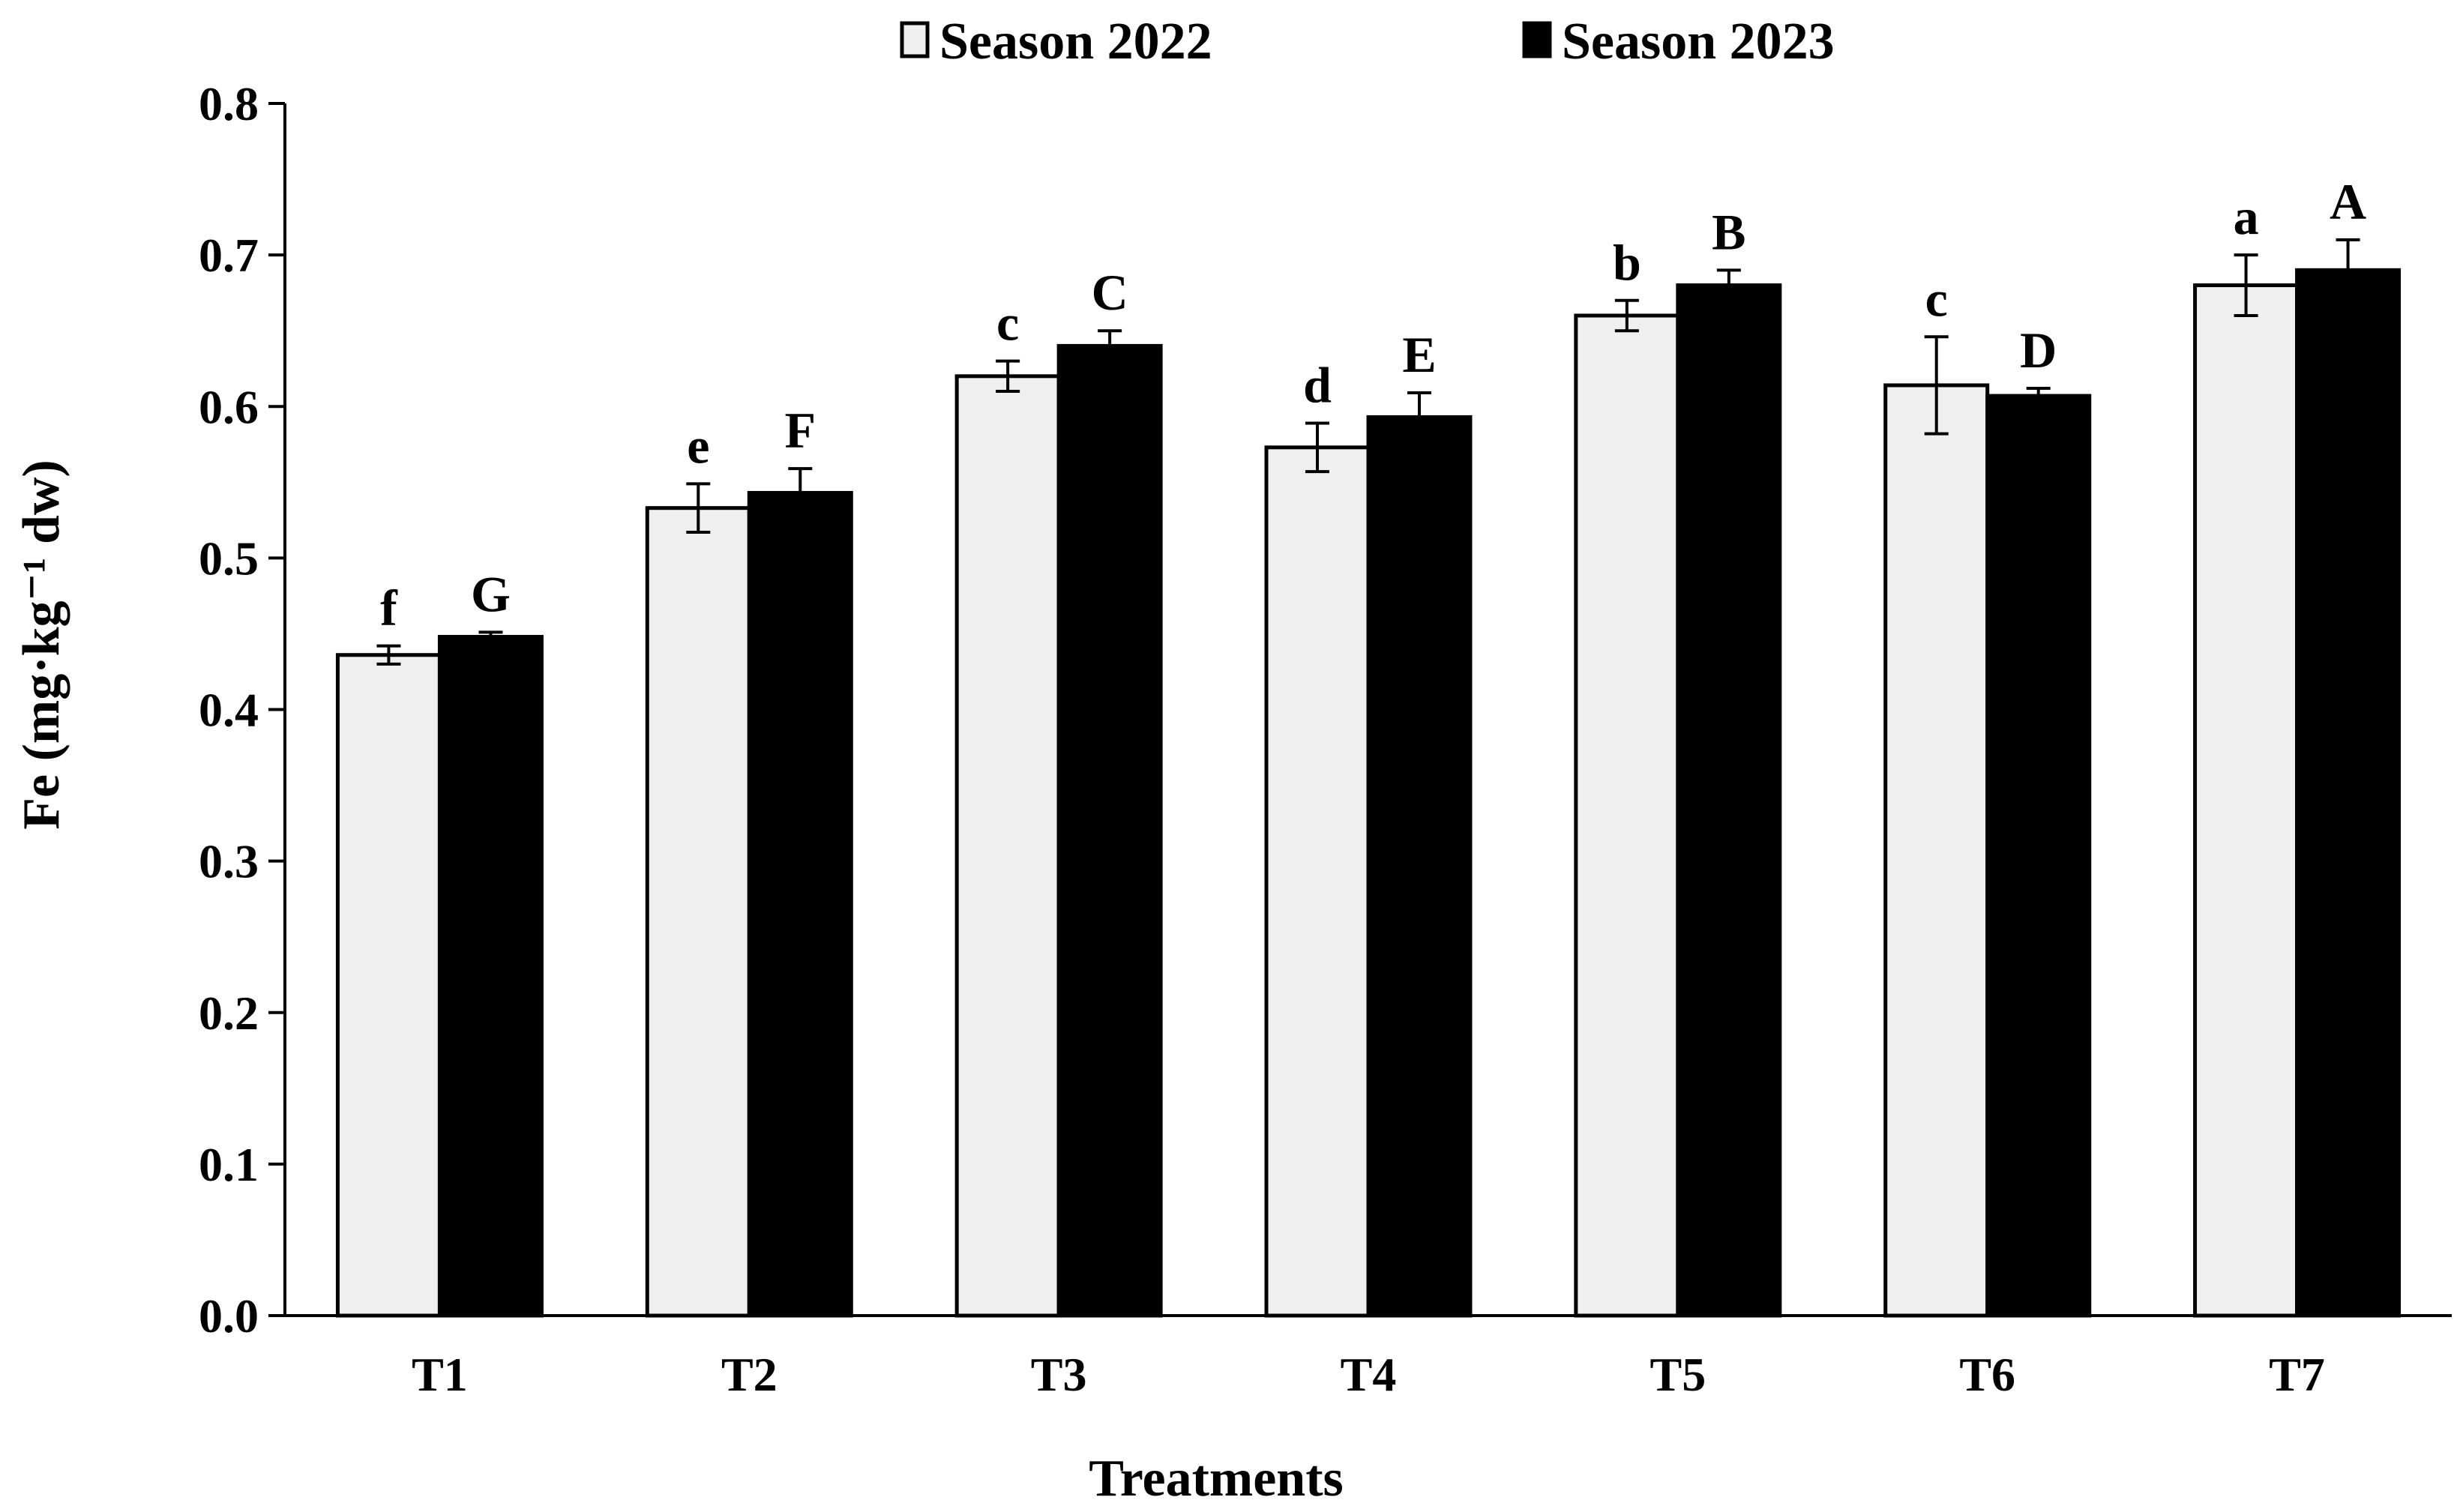 The height and width of the screenshot is (1512, 2463). I want to click on x-axis-title: Treatments, so click(1217, 1479).